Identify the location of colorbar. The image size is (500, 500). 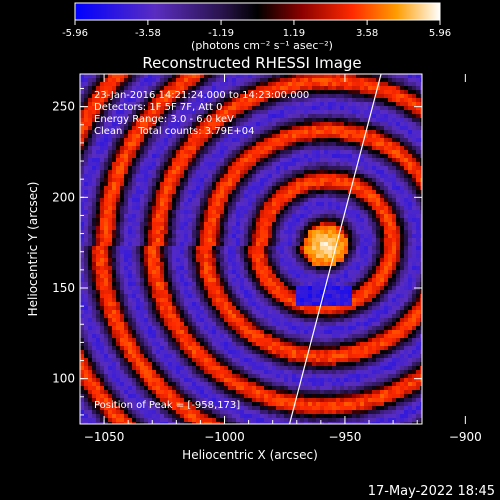
(257, 11).